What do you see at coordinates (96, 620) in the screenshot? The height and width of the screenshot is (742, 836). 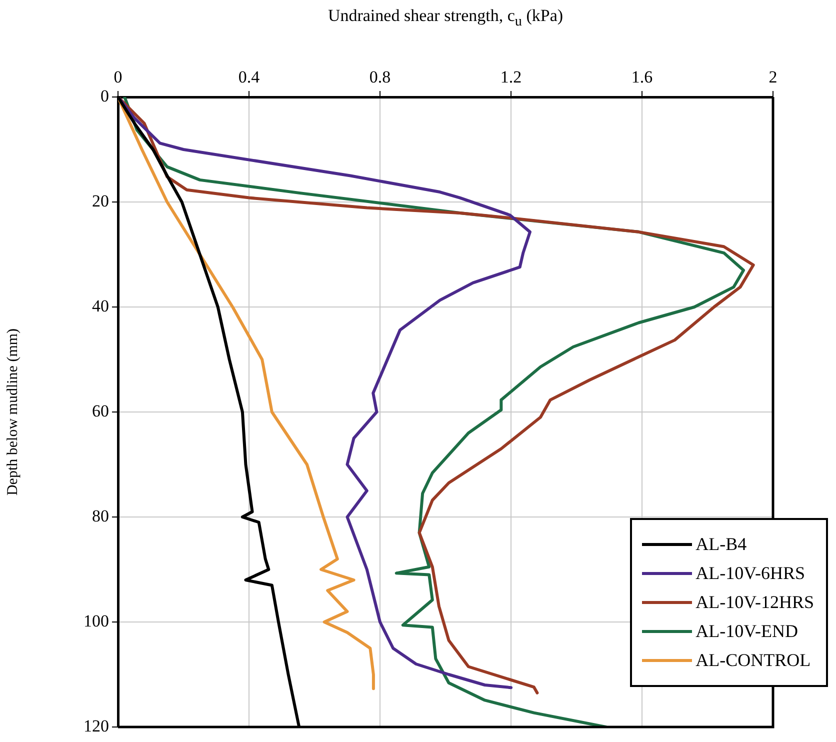 I see `y-tick-label: 100` at bounding box center [96, 620].